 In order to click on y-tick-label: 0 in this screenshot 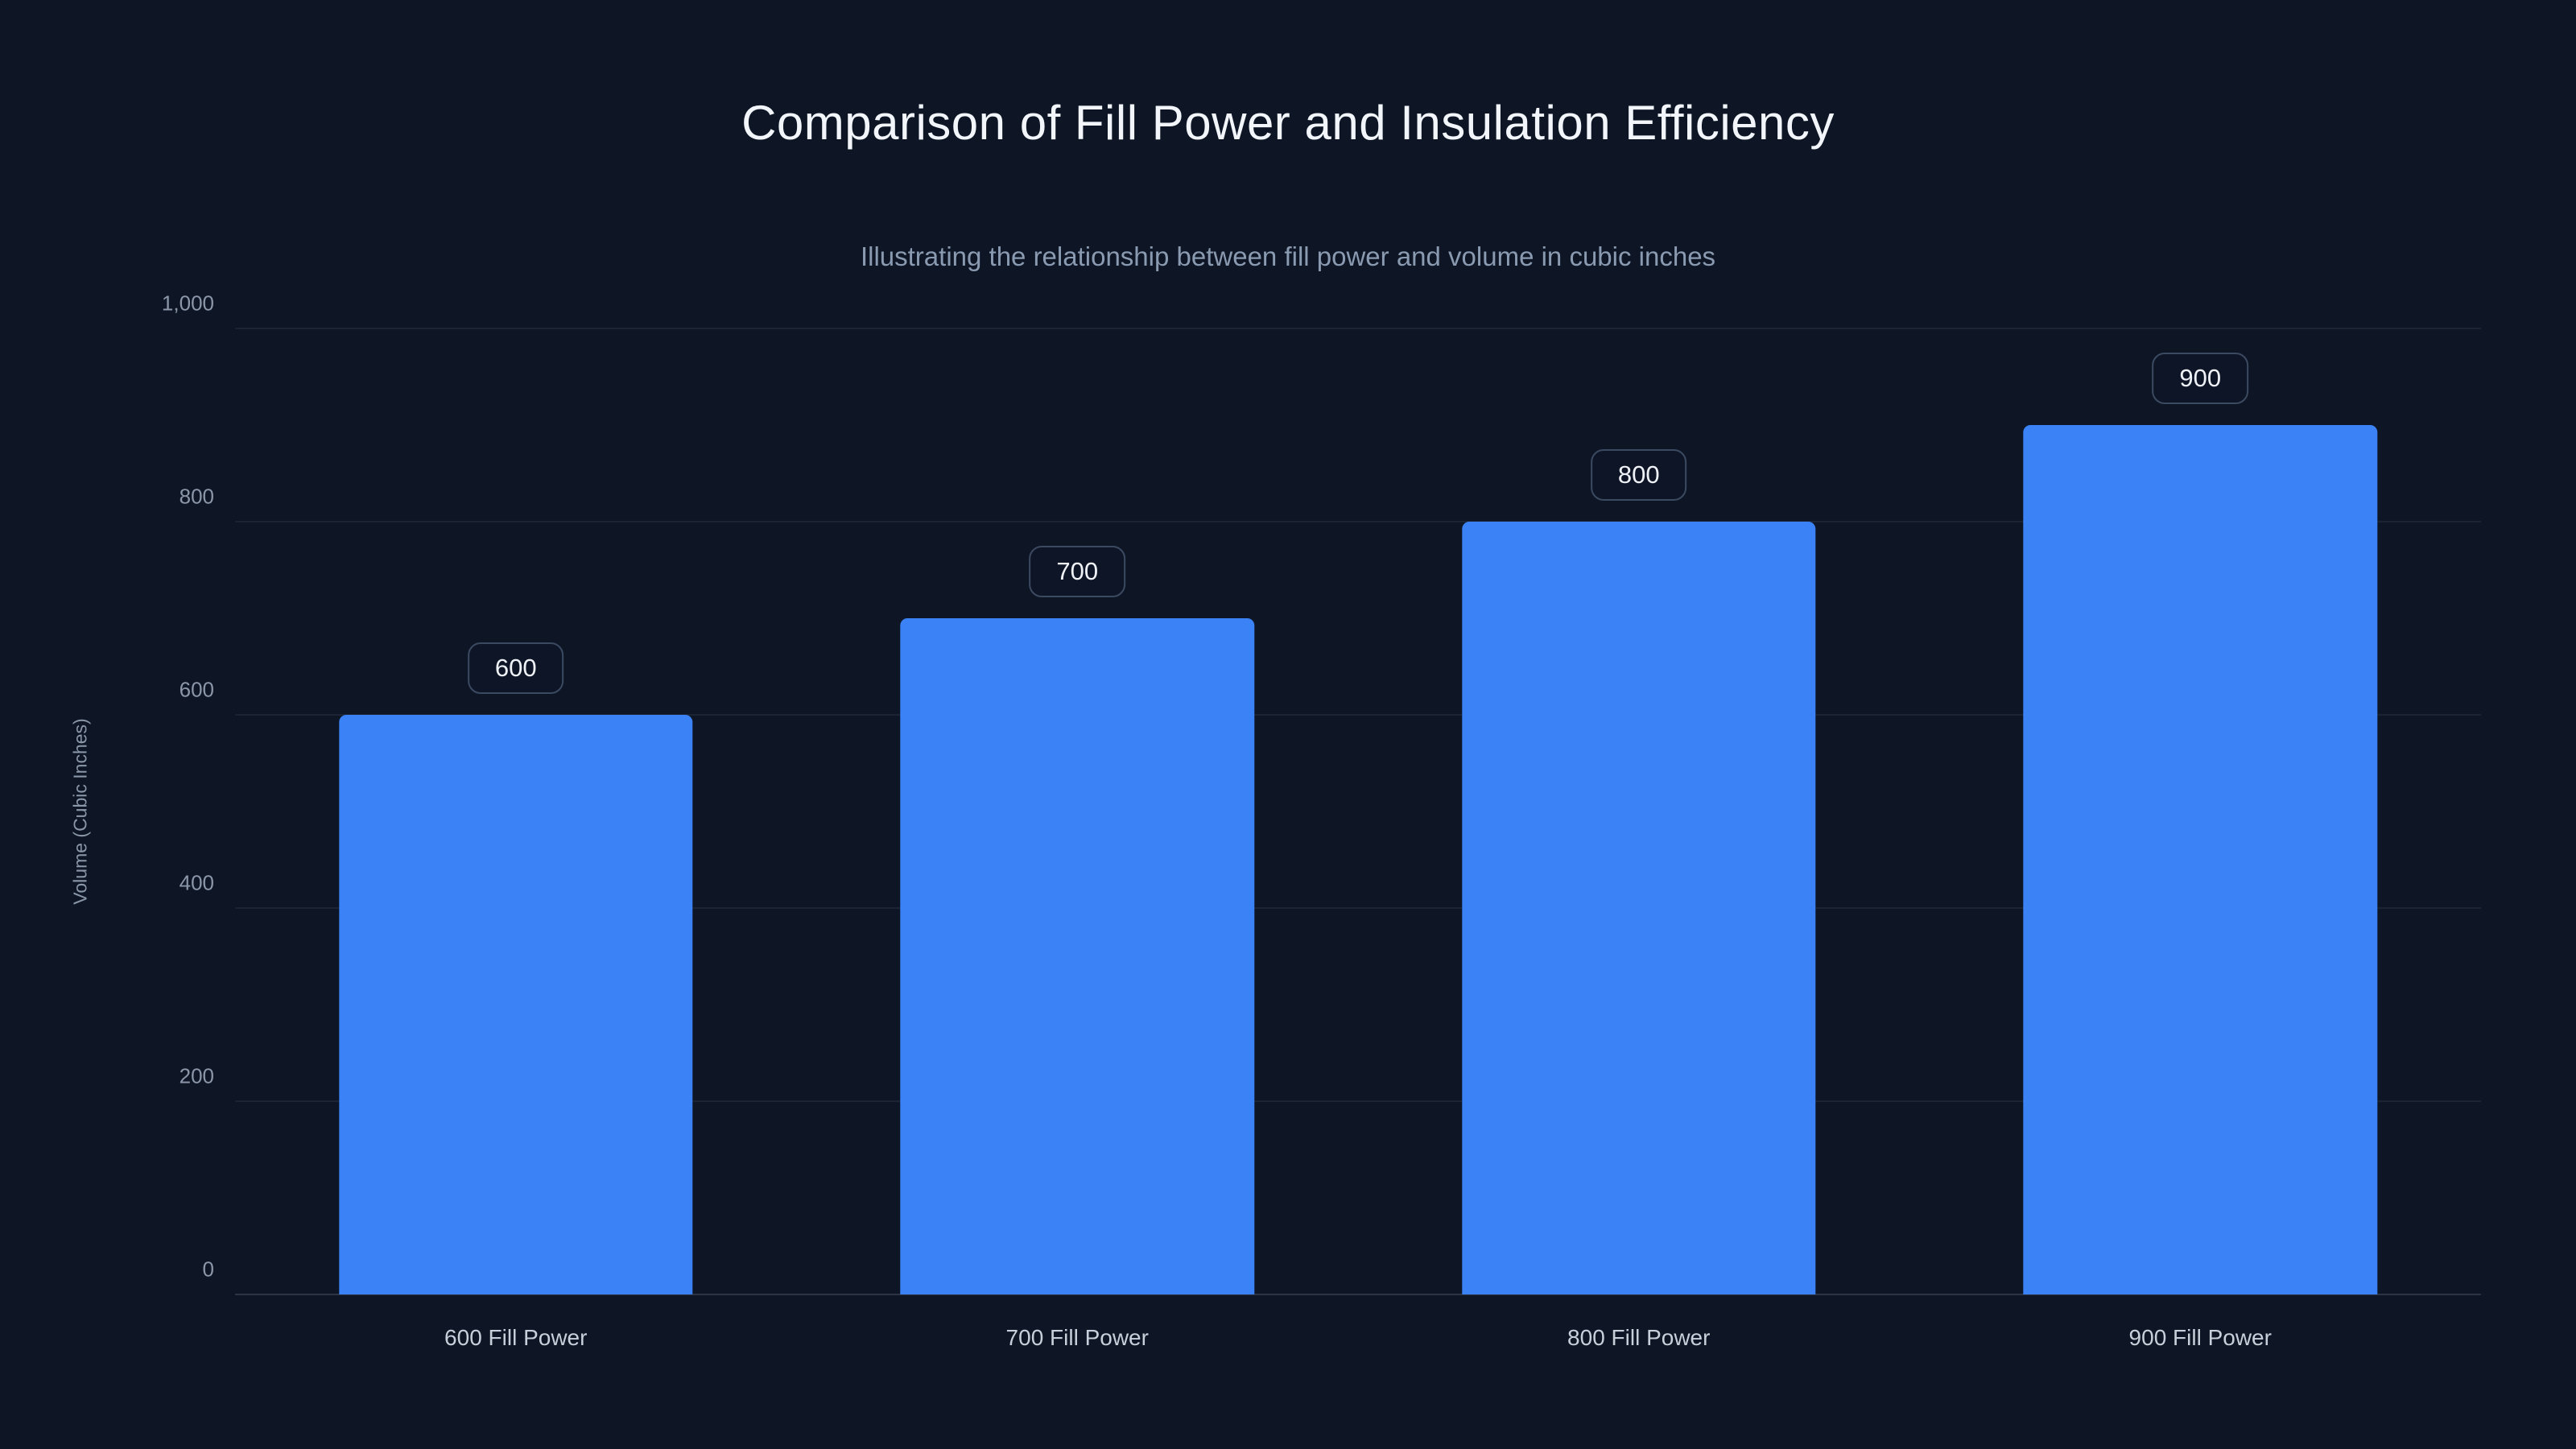, I will do `click(208, 1269)`.